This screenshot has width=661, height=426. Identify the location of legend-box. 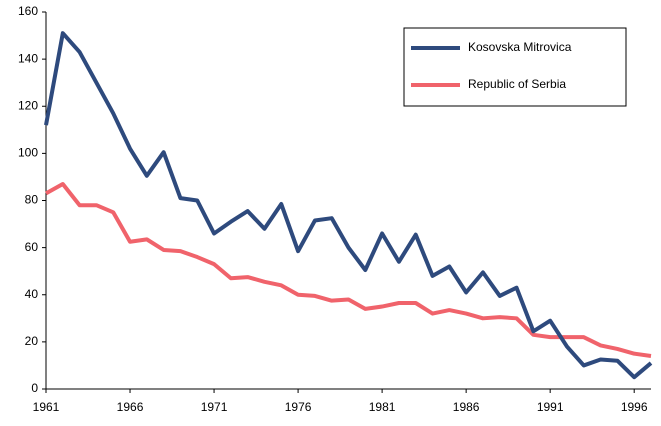
(515, 67).